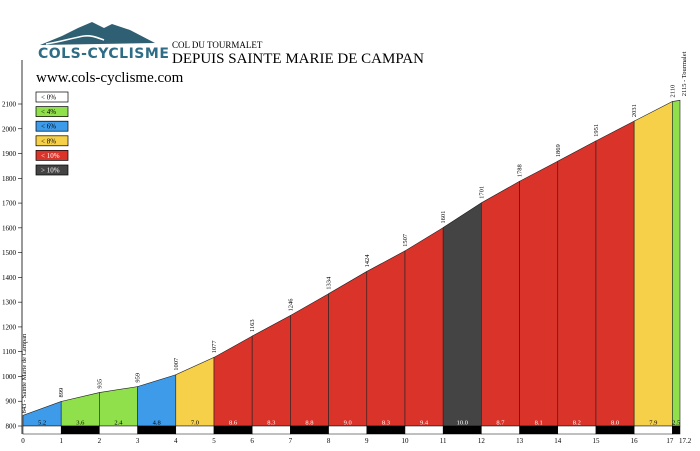 The image size is (700, 451). Describe the element at coordinates (558, 441) in the screenshot. I see `x-tick-label: 14` at that location.